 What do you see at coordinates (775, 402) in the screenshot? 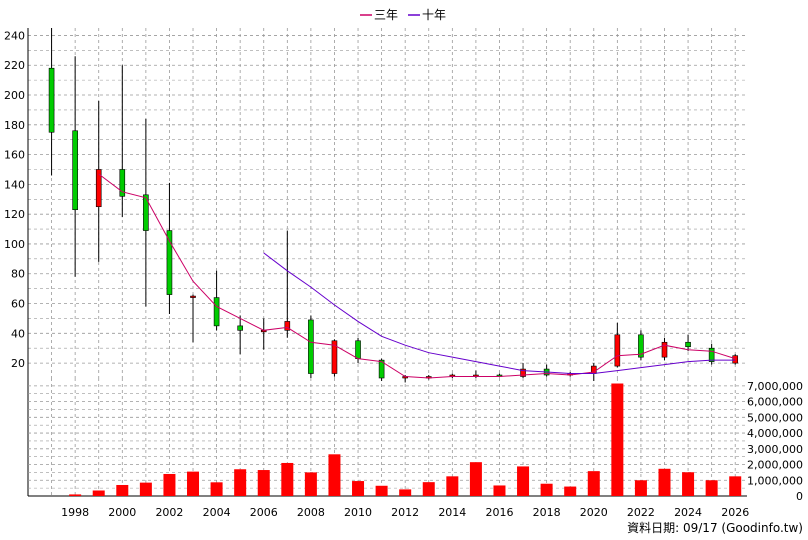
I see `volume-tick-label: 6,000,000` at bounding box center [775, 402].